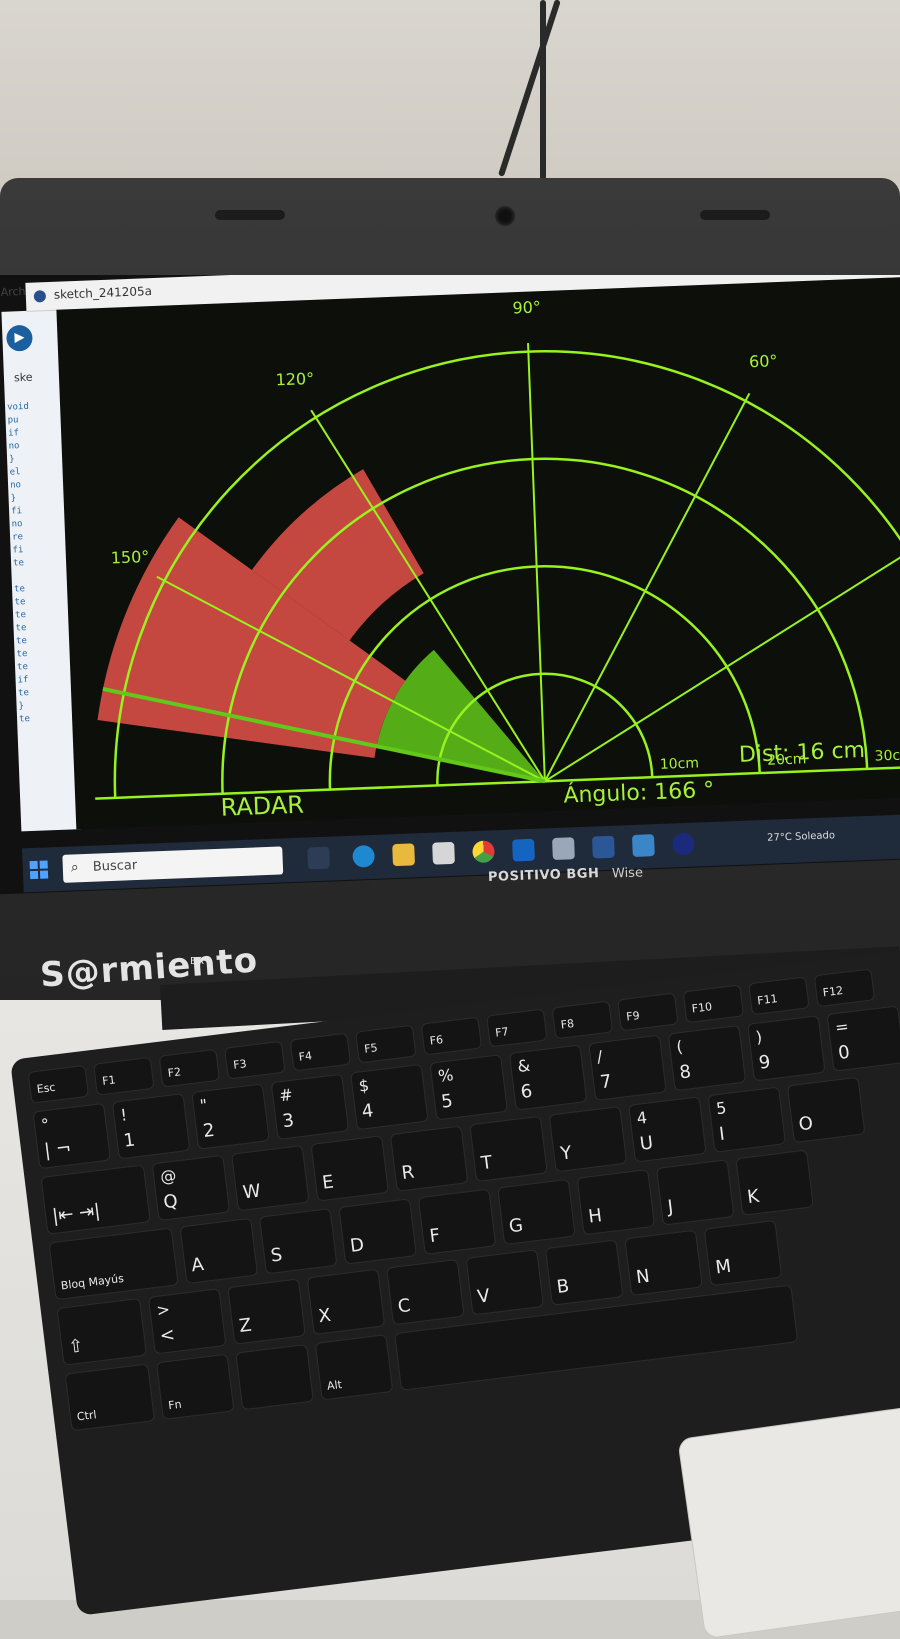 The height and width of the screenshot is (1639, 900). I want to click on key-f7: F7, so click(517, 1028).